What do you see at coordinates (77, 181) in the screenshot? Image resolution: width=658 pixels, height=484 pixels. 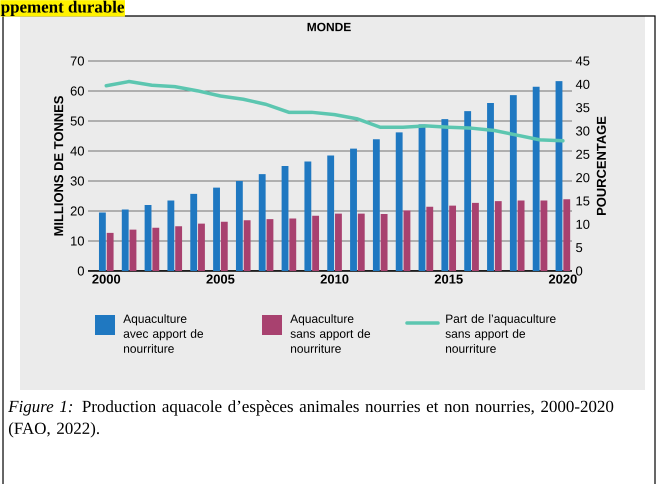 I see `y-tick-label: 30` at bounding box center [77, 181].